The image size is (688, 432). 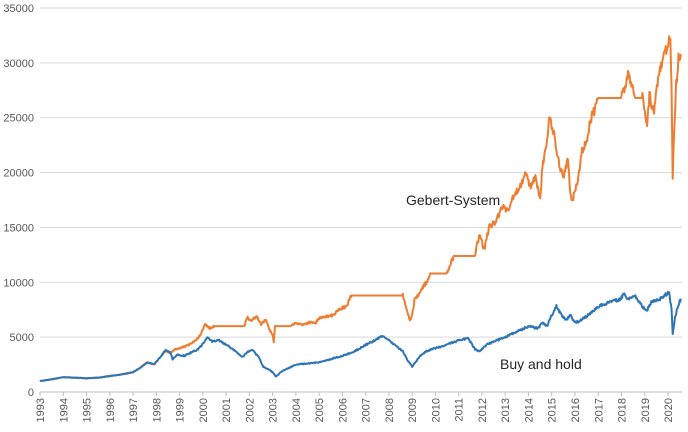 I want to click on y-tick-label: 35000, so click(x=18, y=9).